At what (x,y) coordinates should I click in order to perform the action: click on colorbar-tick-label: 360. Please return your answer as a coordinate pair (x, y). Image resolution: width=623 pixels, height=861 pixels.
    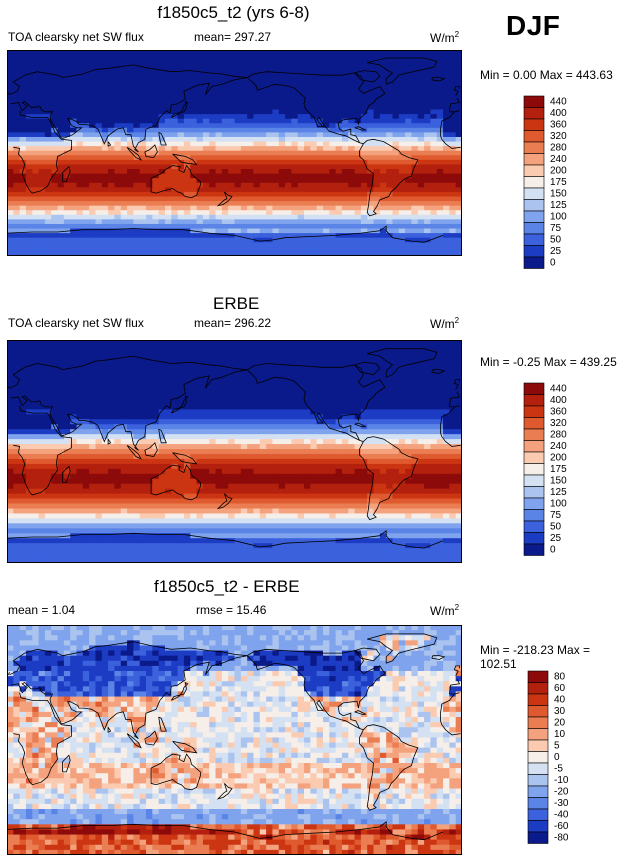
    Looking at the image, I should click on (558, 124).